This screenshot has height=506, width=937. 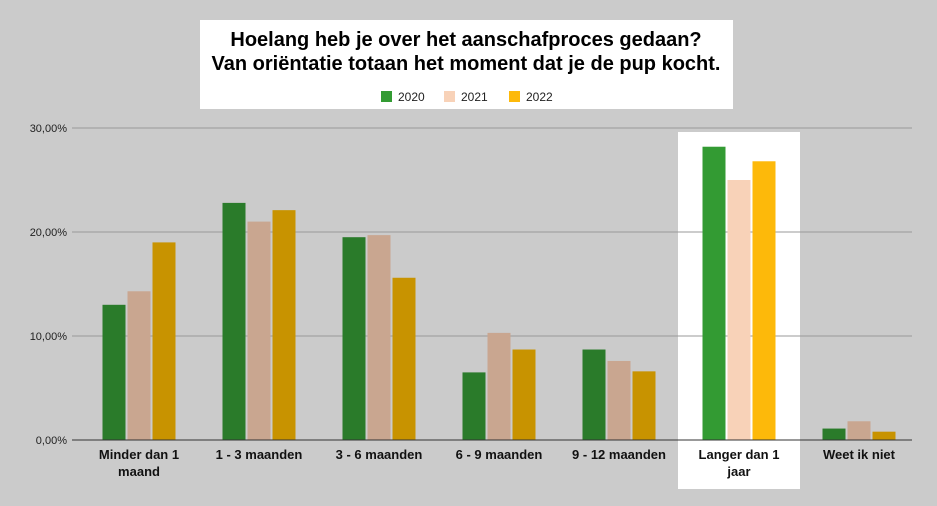 What do you see at coordinates (386, 96) in the screenshot?
I see `legend-swatch-2020` at bounding box center [386, 96].